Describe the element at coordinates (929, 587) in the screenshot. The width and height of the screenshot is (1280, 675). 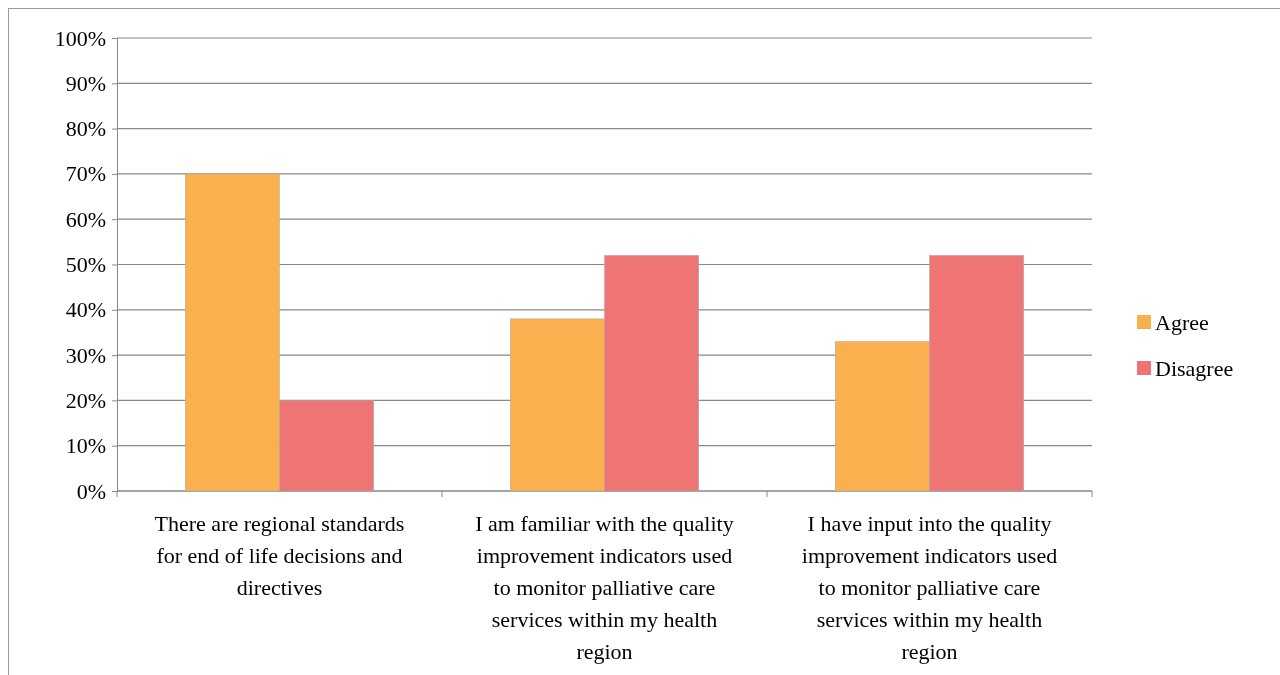
I see `x-tick-label: I have input into the quality improvement indicators used to monitor palliative care services within my health region` at that location.